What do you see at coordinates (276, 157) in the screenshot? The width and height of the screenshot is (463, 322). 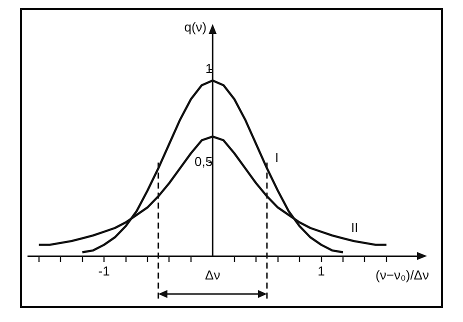 I see `annotation: I` at bounding box center [276, 157].